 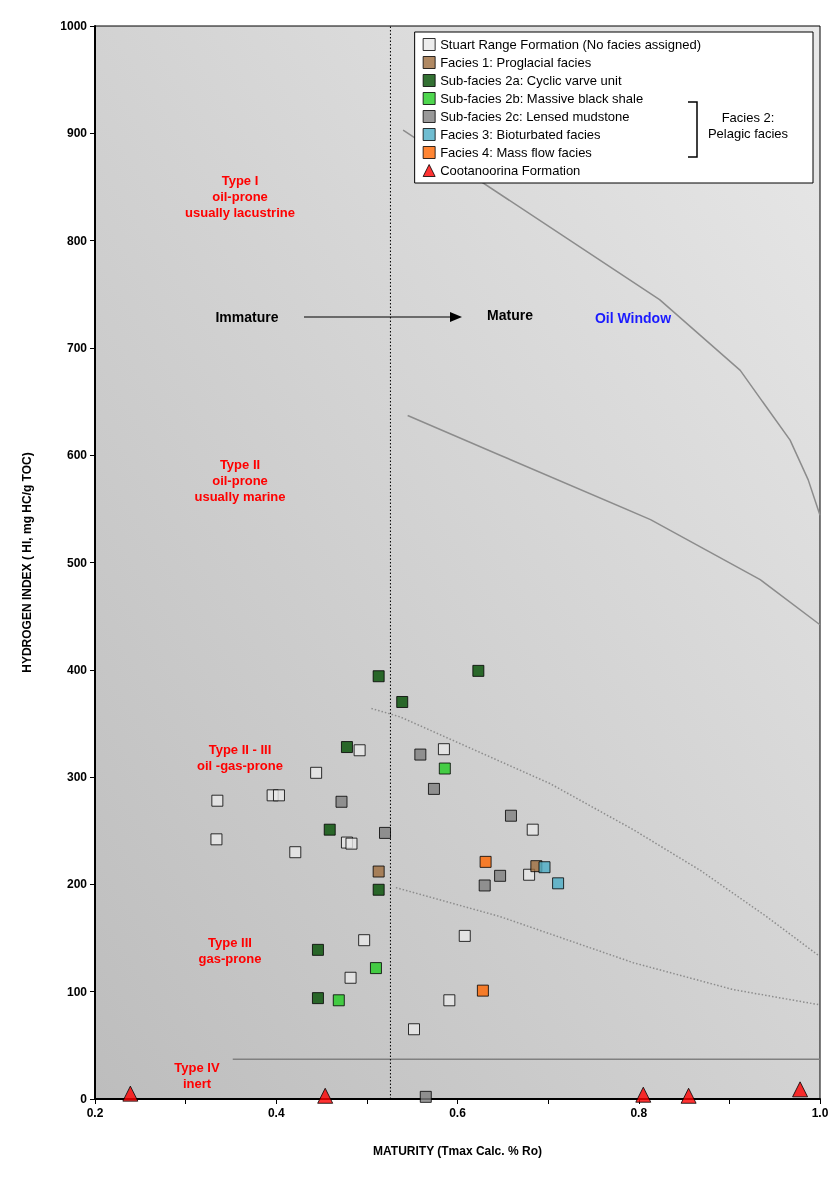 What do you see at coordinates (84, 1099) in the screenshot?
I see `y-tick-label: 0` at bounding box center [84, 1099].